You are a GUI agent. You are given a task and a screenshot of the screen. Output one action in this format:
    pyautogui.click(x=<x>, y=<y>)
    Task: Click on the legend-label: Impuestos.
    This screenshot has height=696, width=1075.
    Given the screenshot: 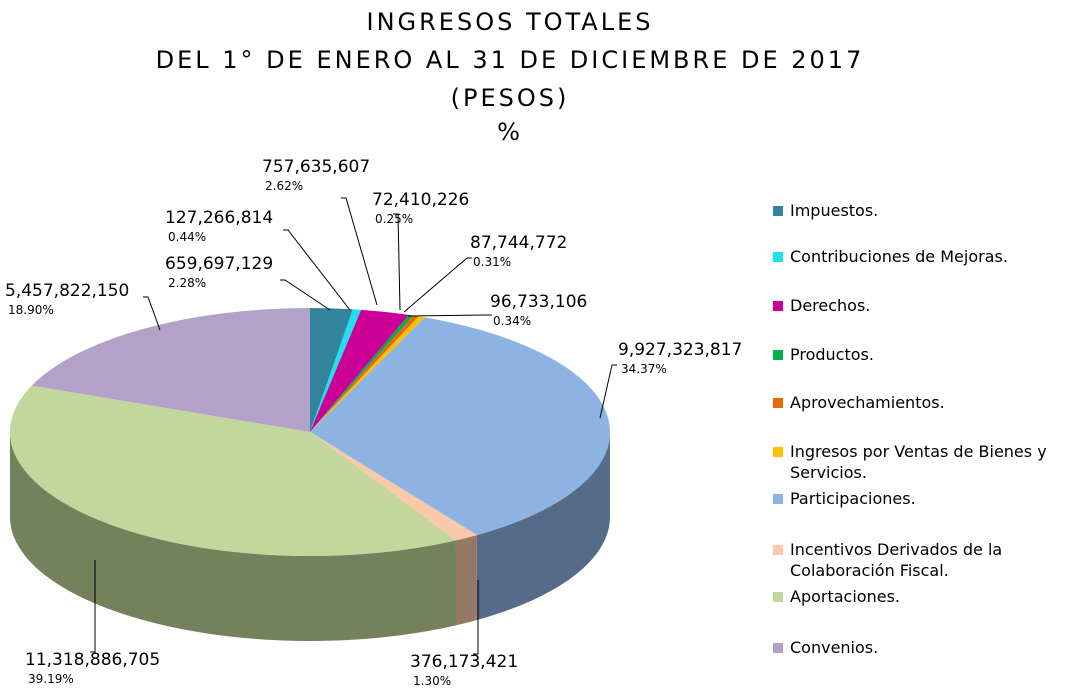 What is the action you would take?
    pyautogui.click(x=834, y=210)
    